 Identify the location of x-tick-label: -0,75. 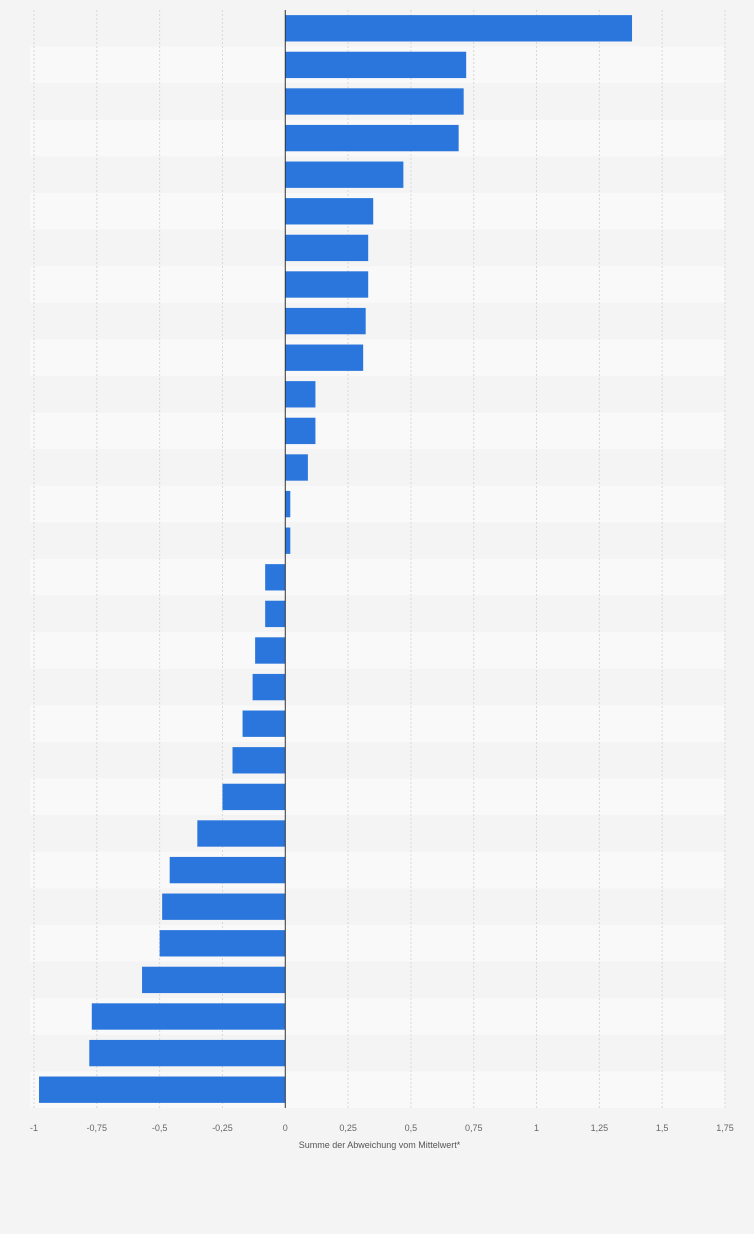
(97, 1128).